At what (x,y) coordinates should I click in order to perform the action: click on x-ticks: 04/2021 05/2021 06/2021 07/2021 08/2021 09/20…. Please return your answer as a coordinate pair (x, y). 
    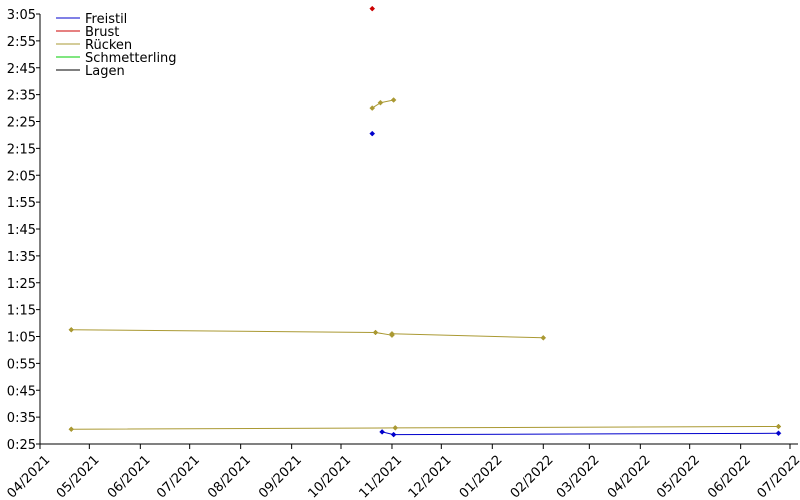
    Looking at the image, I should click on (402, 472).